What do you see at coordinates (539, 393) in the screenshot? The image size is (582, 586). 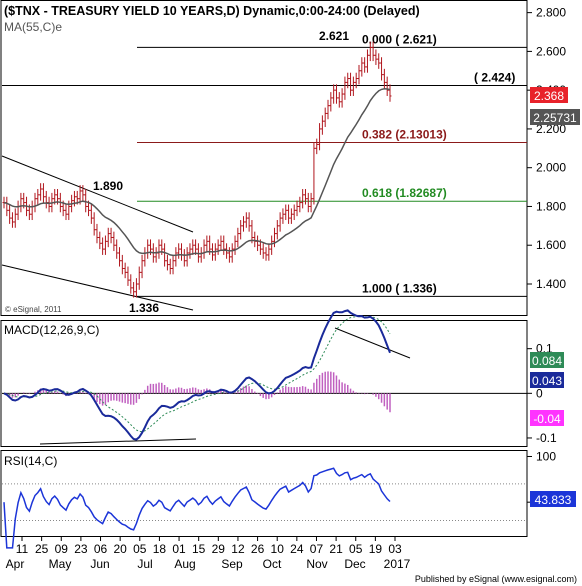 I see `macd-tick-label: 0` at bounding box center [539, 393].